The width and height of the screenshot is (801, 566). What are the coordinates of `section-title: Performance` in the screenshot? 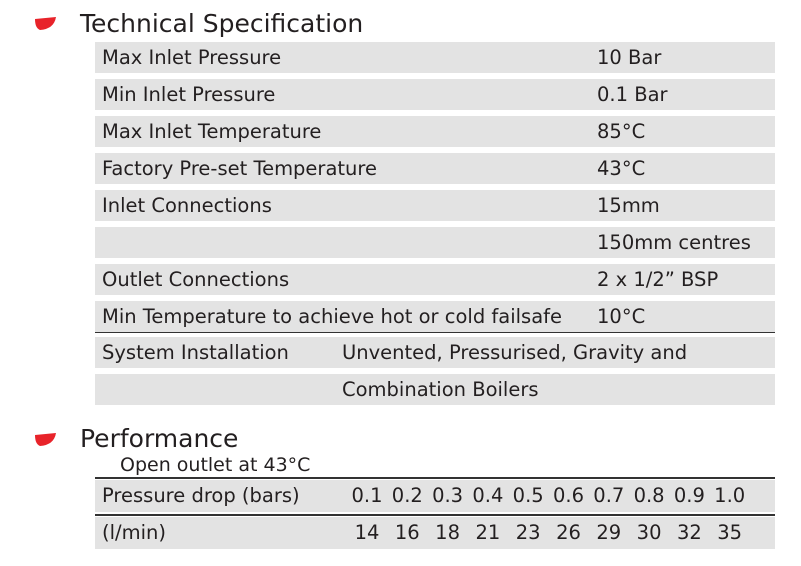 It's located at (159, 438).